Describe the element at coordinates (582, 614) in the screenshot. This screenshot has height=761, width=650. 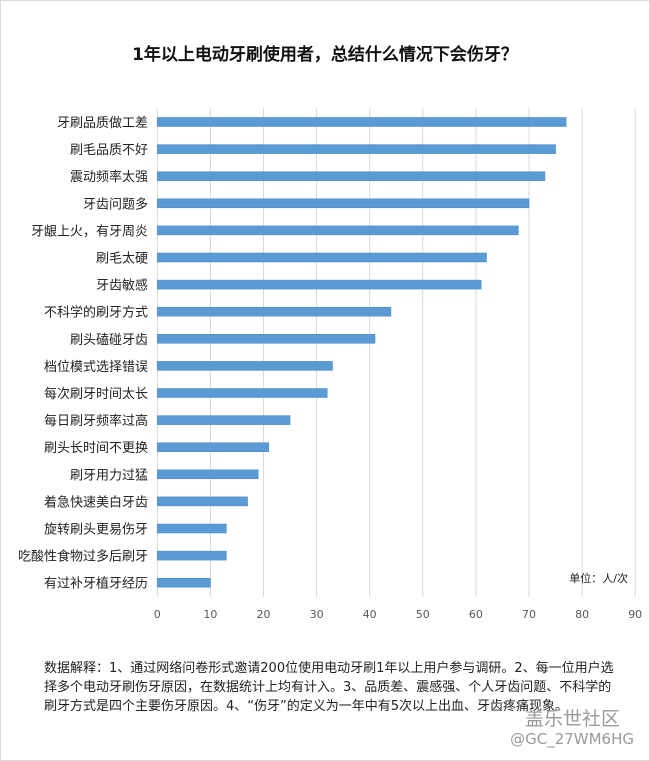
I see `x-tick-label: 80` at that location.